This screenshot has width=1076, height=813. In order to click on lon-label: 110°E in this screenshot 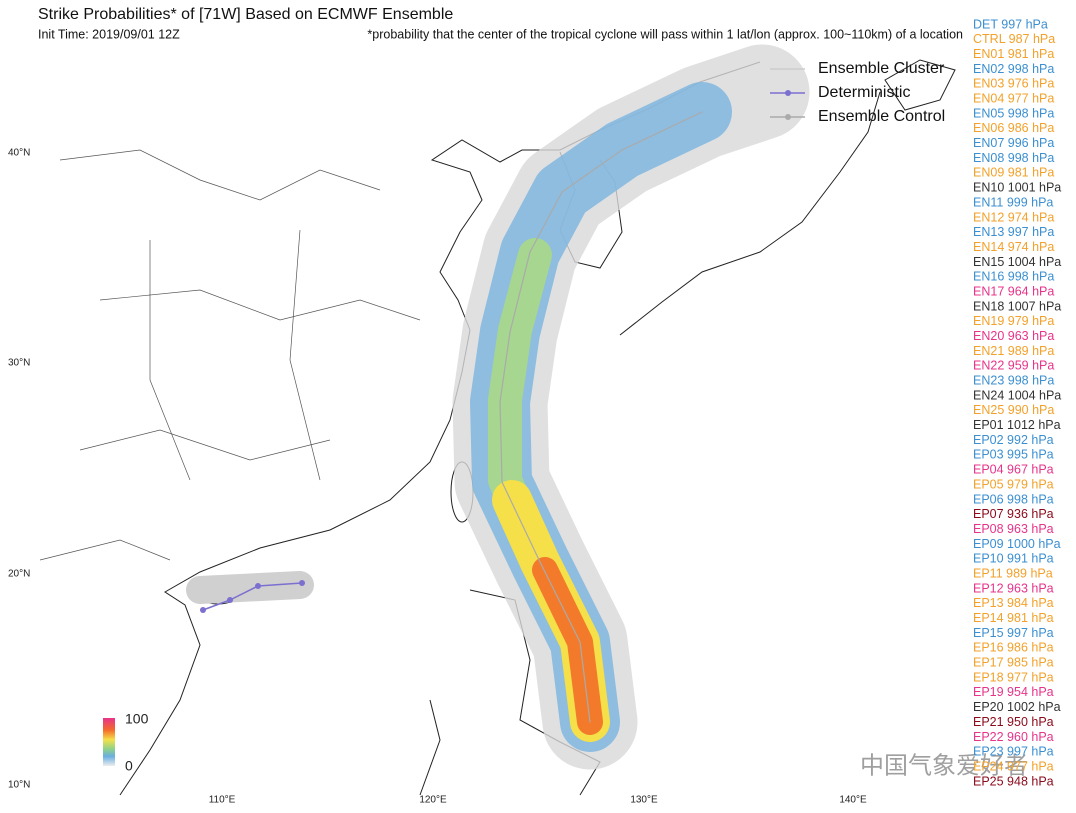, I will do `click(222, 800)`.